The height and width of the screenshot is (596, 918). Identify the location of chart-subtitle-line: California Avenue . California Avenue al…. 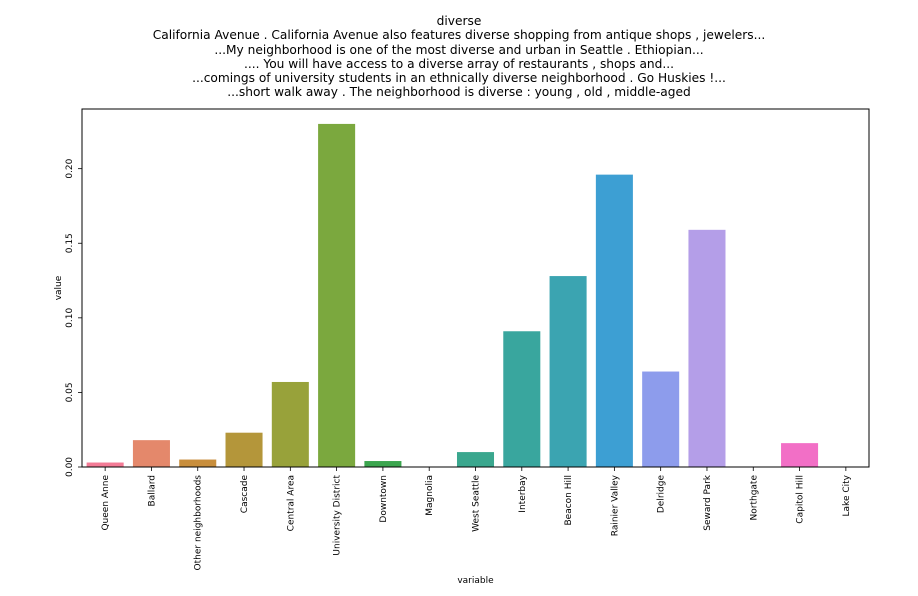
(459, 35).